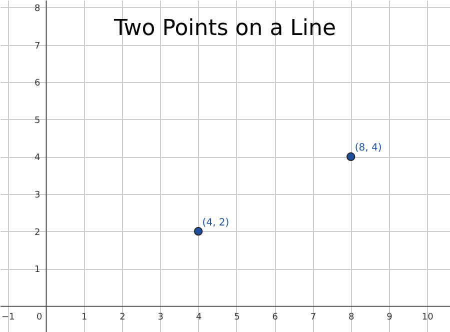 This screenshot has height=332, width=450. What do you see at coordinates (37, 158) in the screenshot?
I see `y-tick-label: 4` at bounding box center [37, 158].